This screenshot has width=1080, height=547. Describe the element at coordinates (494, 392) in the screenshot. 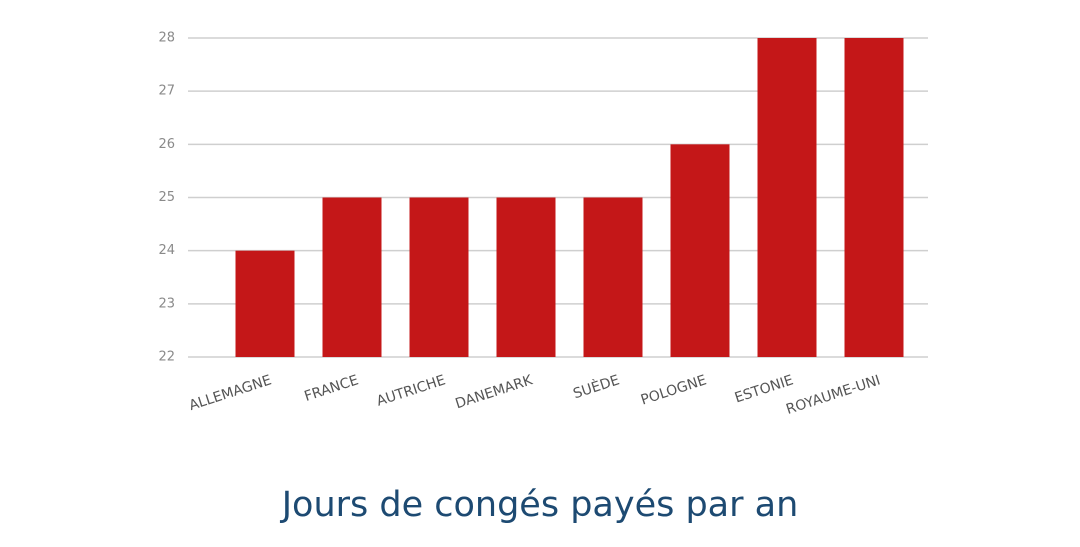

I see `x-tick-label: DANEMARK` at that location.